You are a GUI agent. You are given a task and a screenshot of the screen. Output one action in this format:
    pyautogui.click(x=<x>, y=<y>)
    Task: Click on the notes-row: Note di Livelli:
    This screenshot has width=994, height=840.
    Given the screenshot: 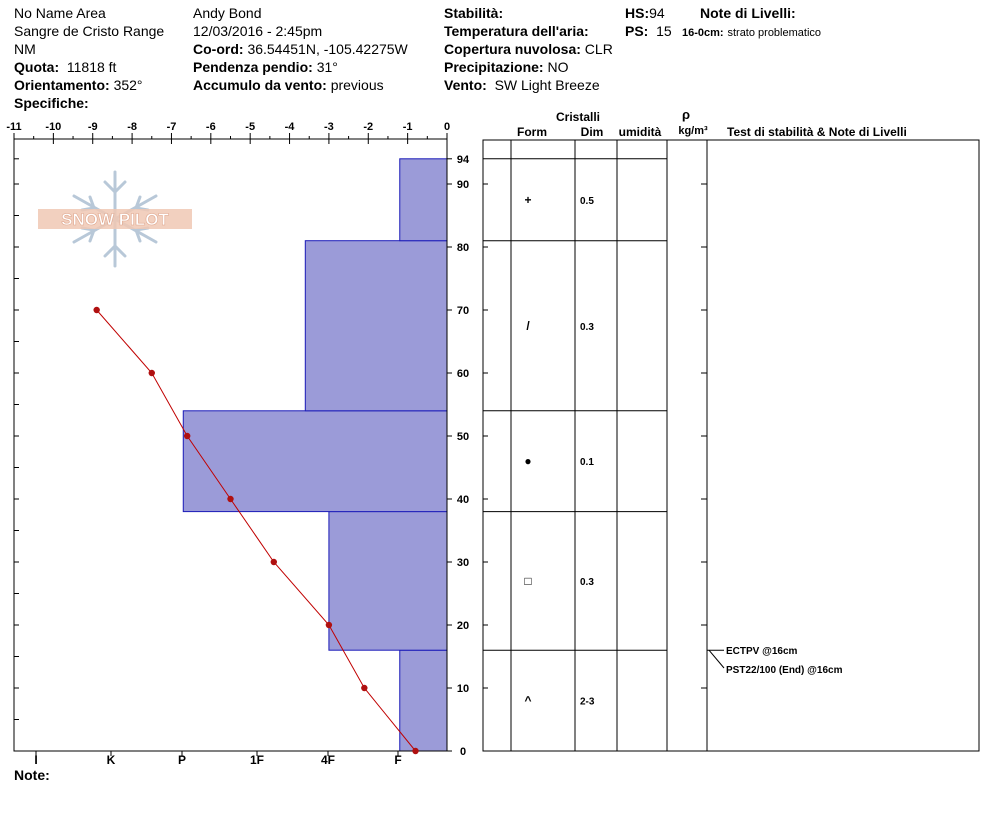 What is the action you would take?
    pyautogui.click(x=760, y=13)
    